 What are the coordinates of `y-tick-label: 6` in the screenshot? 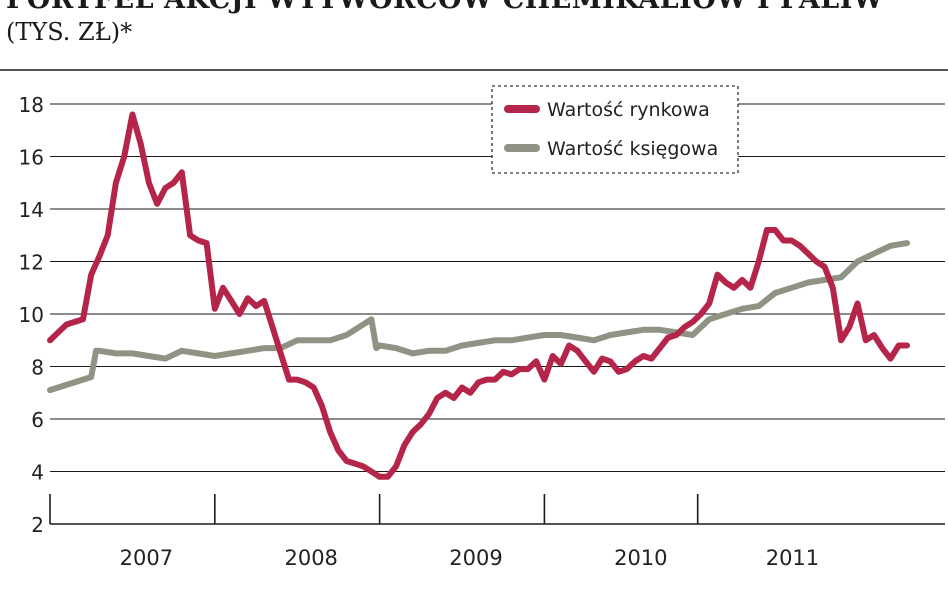 It's located at (37, 420).